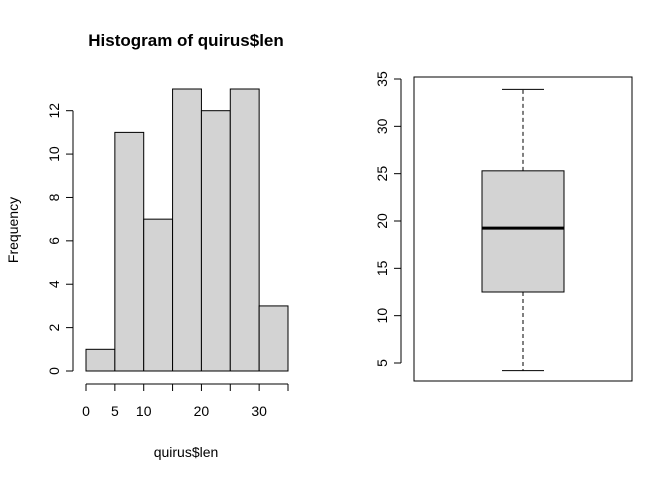 This screenshot has height=480, width=672. I want to click on boxplot-marks, so click(523, 230).